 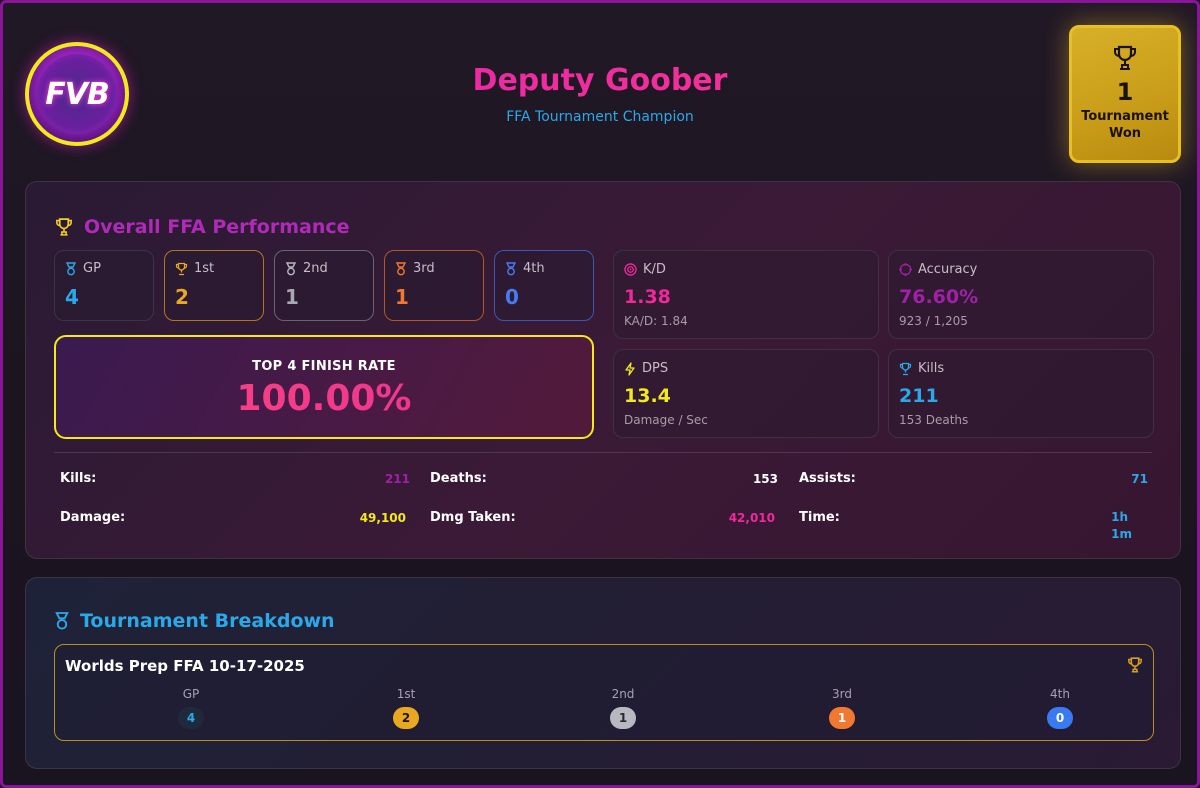 I want to click on finish-rate-label: TOP 4 FINISH RATE, so click(x=324, y=366).